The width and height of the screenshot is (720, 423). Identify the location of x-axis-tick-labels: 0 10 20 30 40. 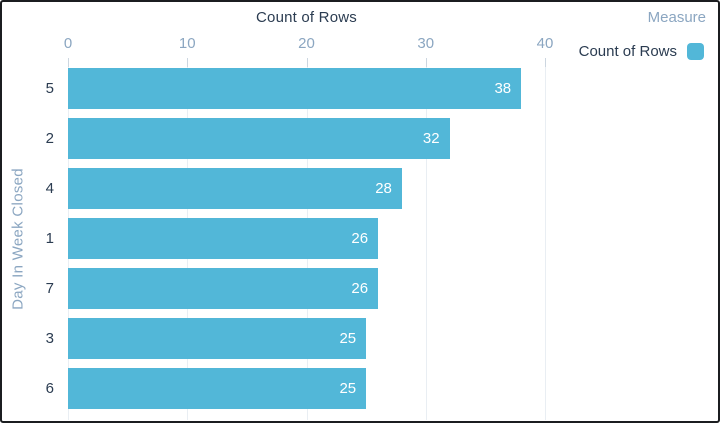
(309, 44).